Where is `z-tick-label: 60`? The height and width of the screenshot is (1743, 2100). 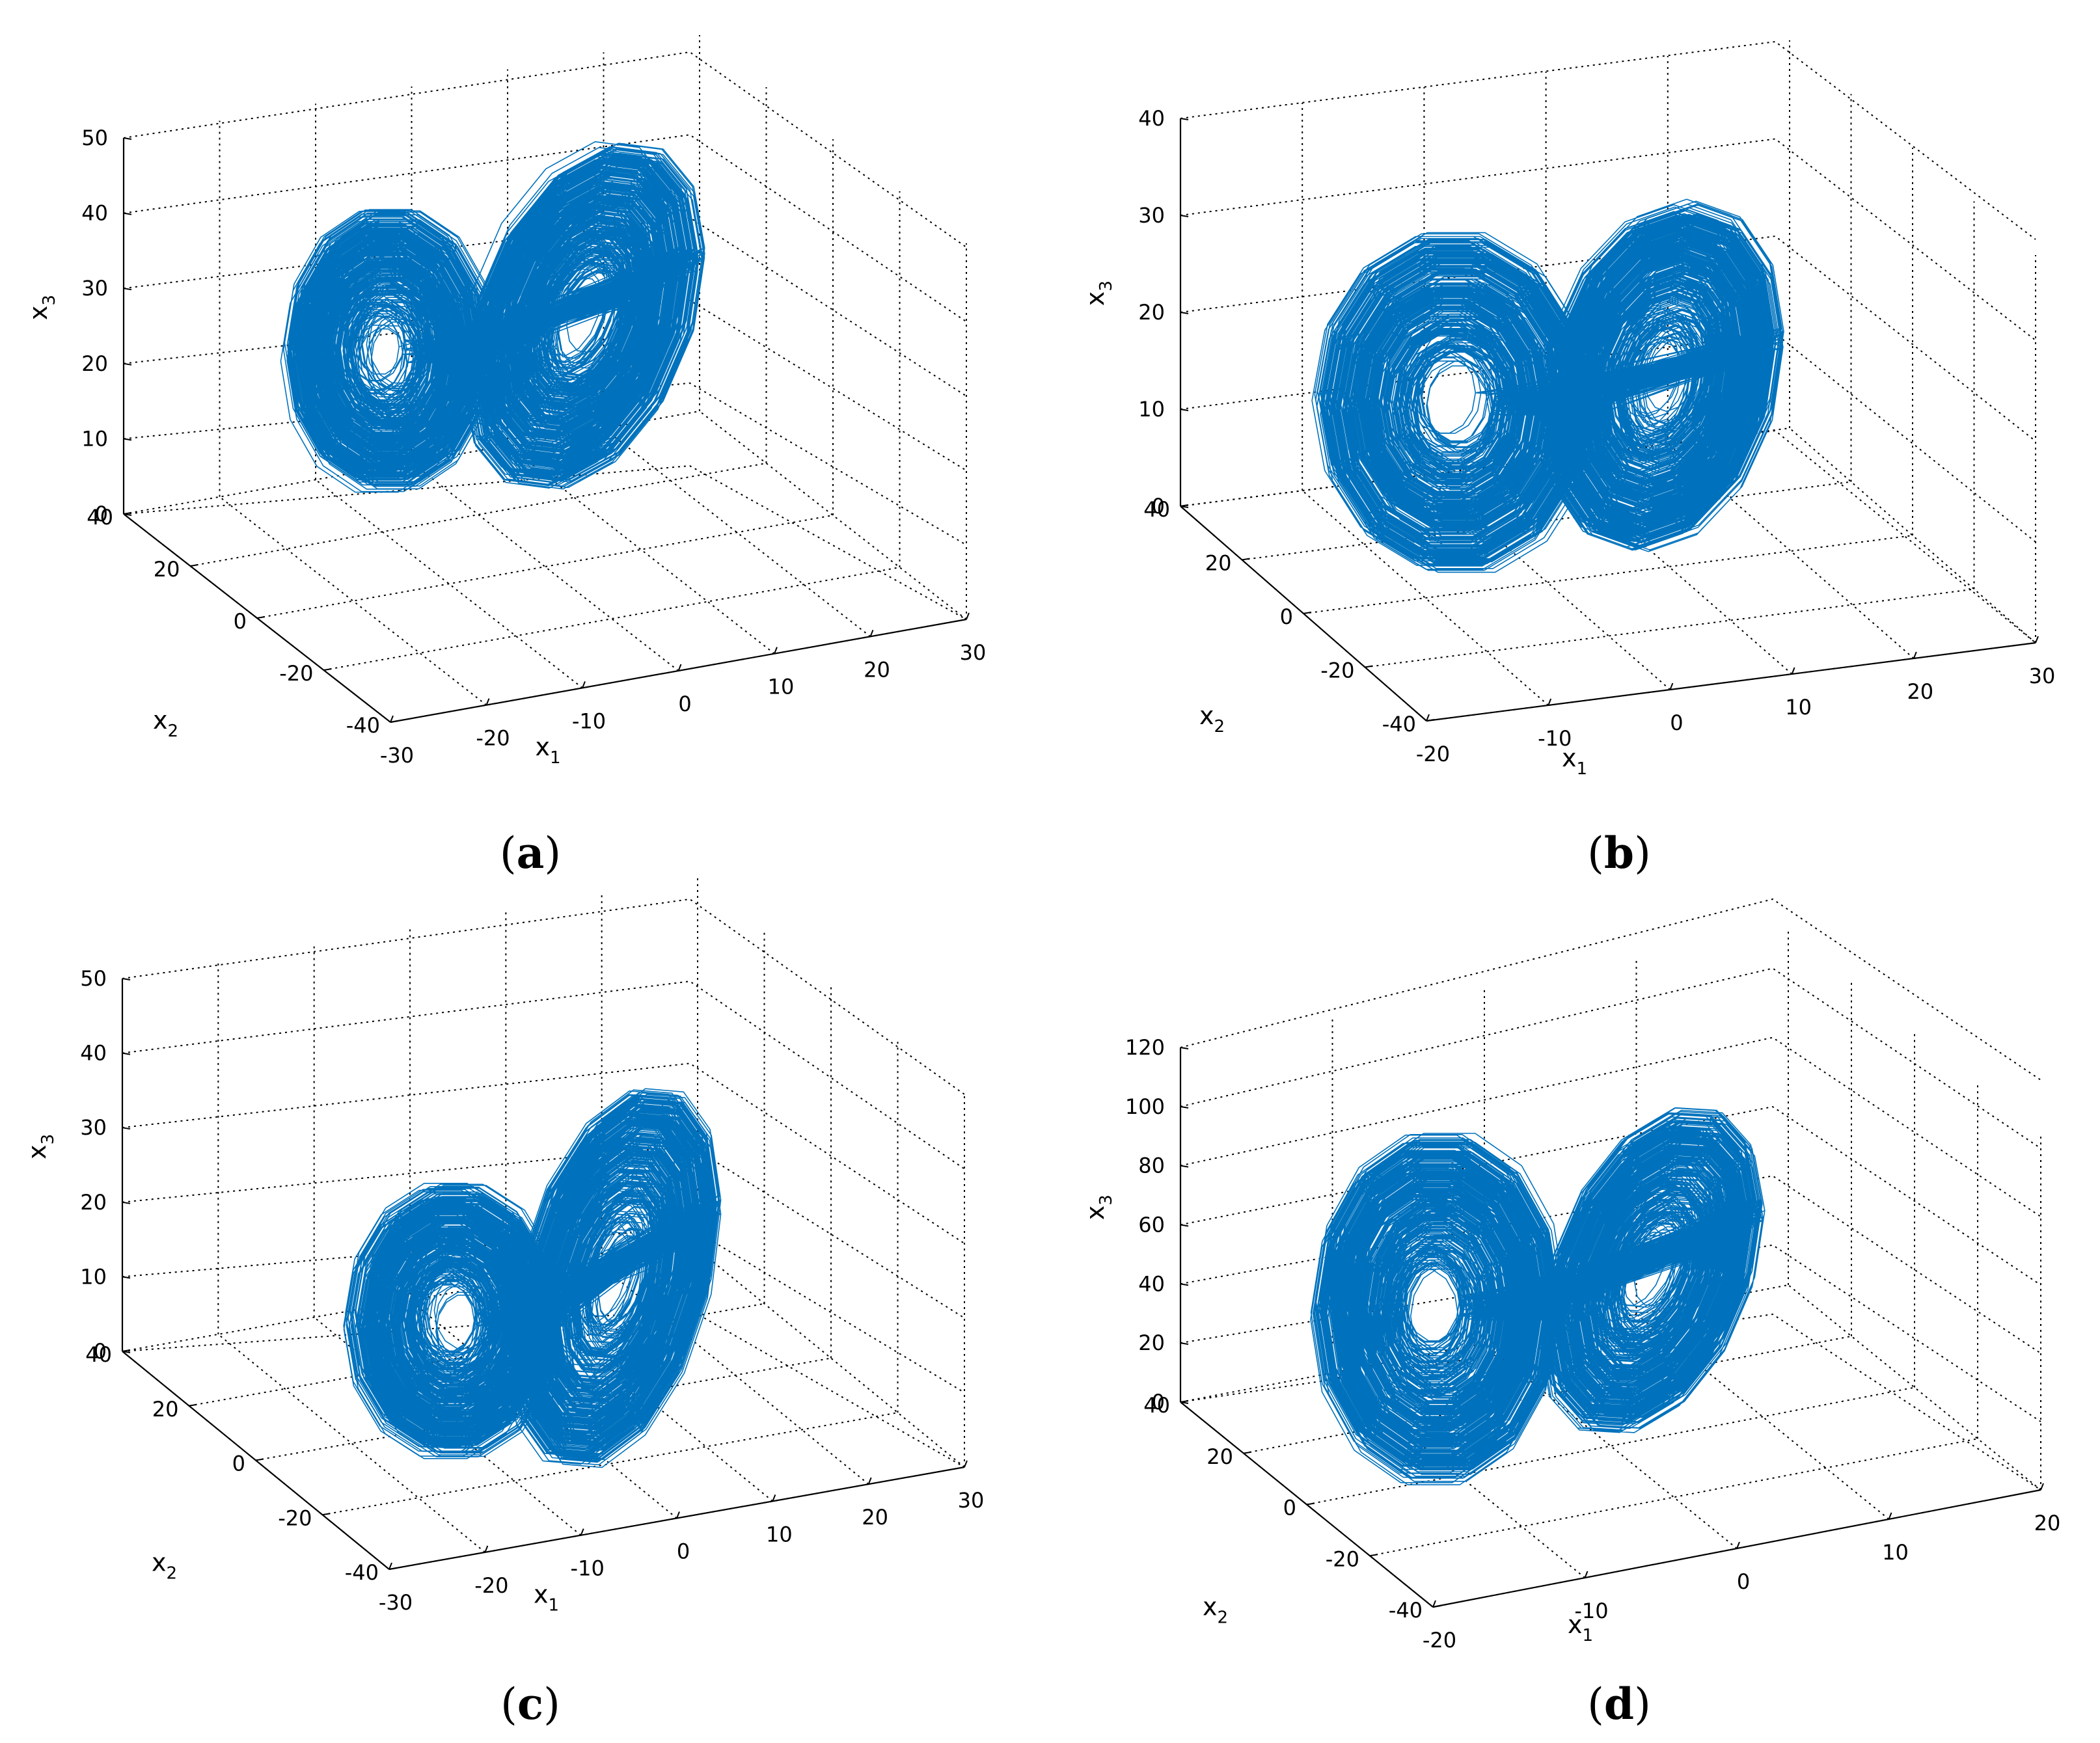 z-tick-label: 60 is located at coordinates (1151, 1225).